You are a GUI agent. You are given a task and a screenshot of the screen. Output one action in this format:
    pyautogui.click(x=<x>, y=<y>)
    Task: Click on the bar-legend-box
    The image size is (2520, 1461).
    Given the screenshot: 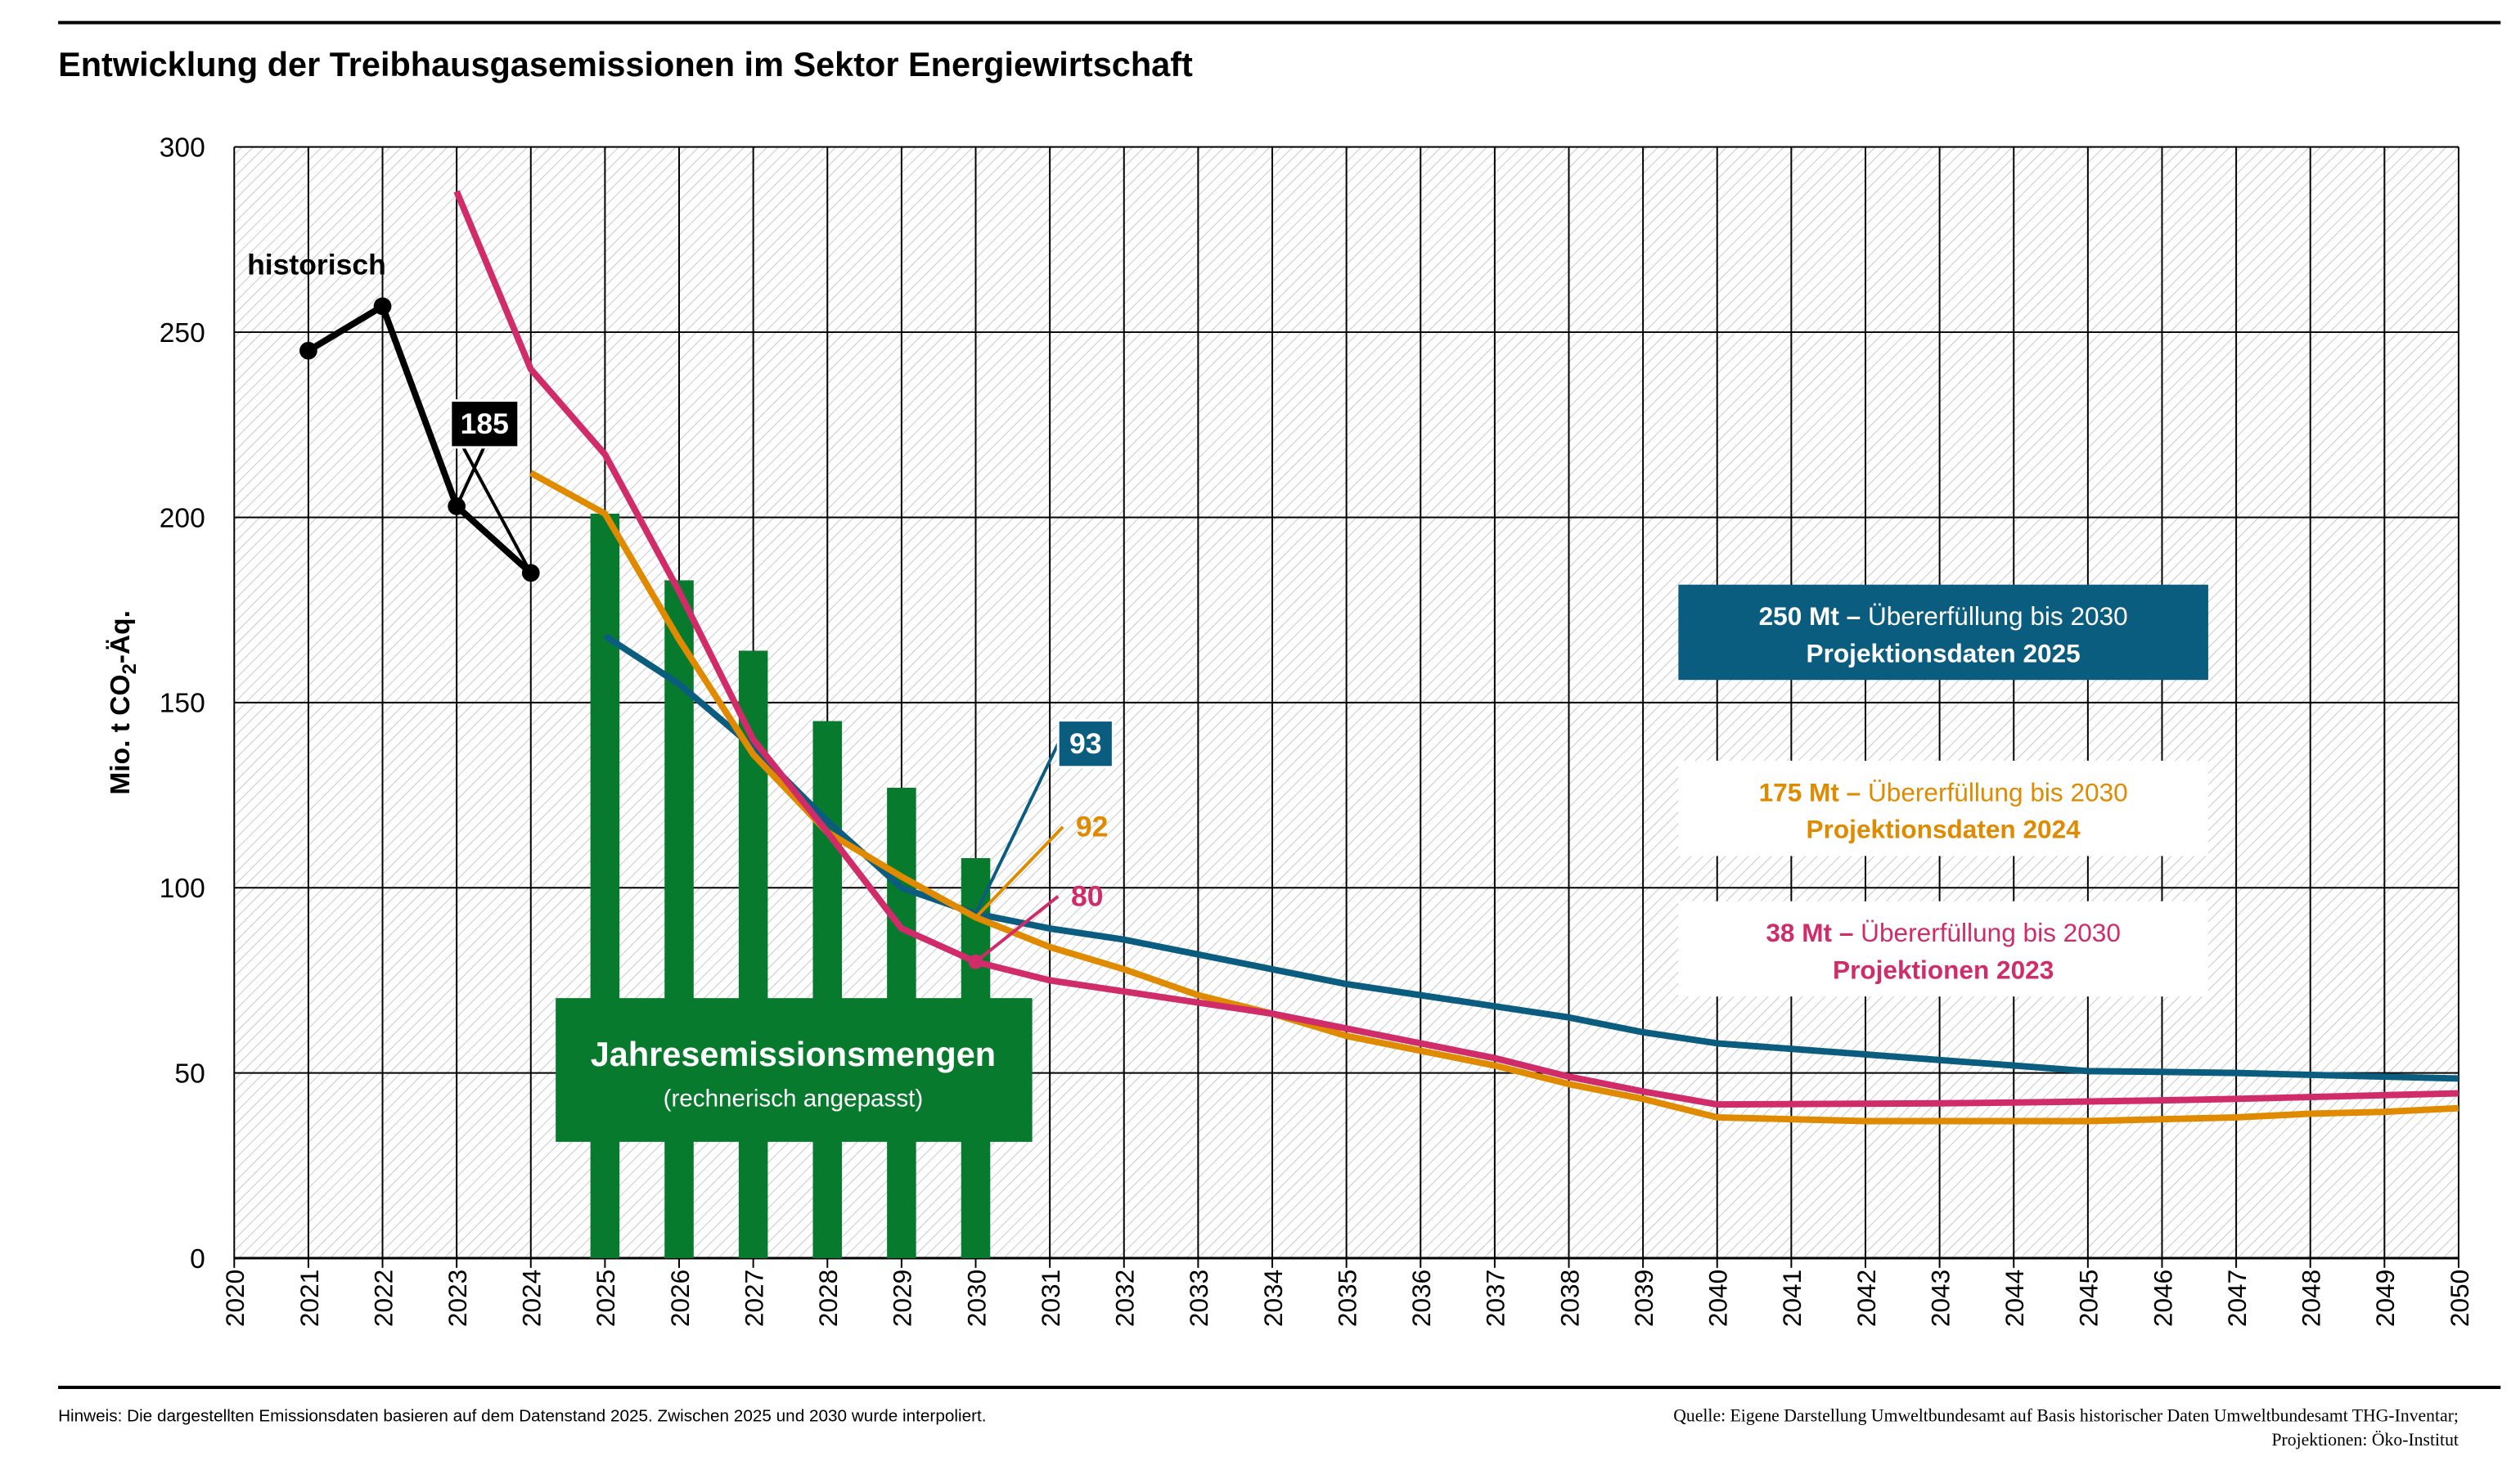 What is the action you would take?
    pyautogui.click(x=795, y=1070)
    